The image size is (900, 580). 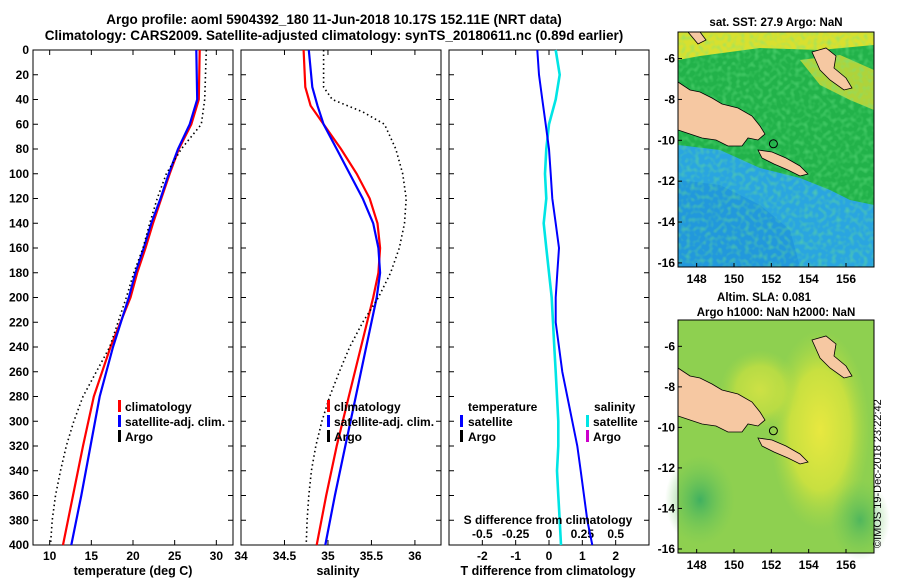 What do you see at coordinates (367, 407) in the screenshot?
I see `legend-label-climatology: climatology` at bounding box center [367, 407].